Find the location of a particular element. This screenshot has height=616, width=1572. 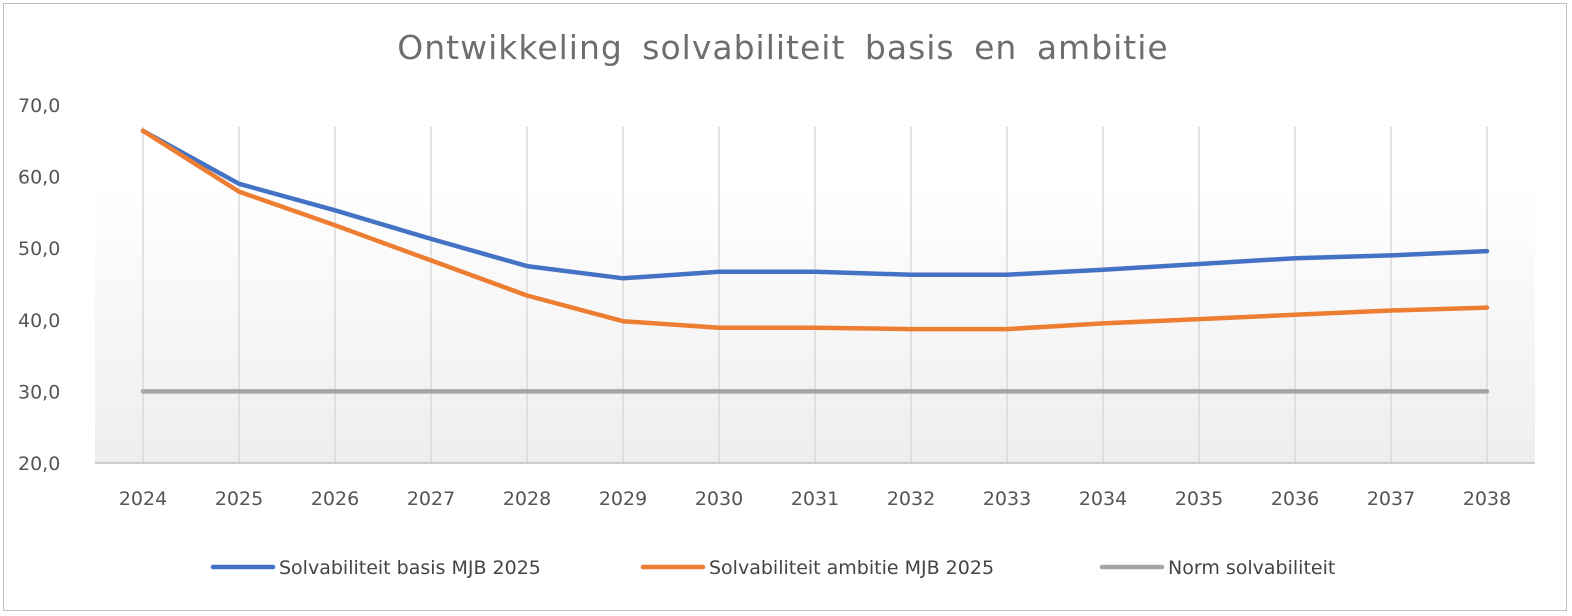

legend-item: Solvabiliteit basis MJB 2025 is located at coordinates (375, 568).